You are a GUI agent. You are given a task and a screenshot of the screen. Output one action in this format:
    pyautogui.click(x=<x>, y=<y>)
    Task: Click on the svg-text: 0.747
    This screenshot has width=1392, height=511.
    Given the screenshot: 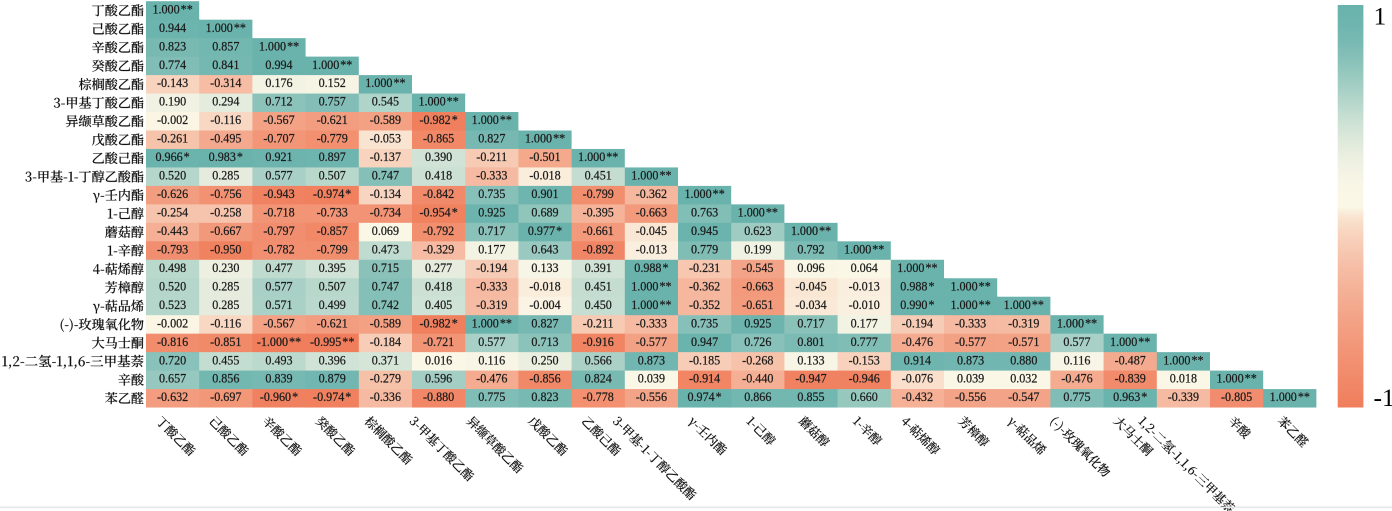 What is the action you would take?
    pyautogui.click(x=385, y=176)
    